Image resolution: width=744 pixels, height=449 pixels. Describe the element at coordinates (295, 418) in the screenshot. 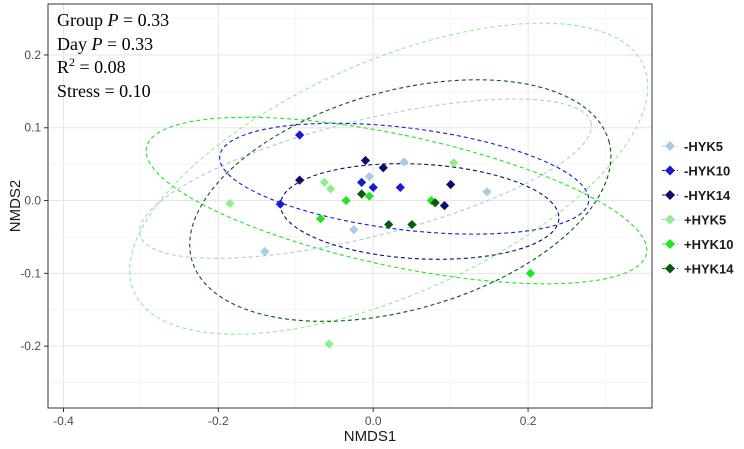

I see `x-axis-ticks: -0.4 -0.2 0.0 0.2` at that location.